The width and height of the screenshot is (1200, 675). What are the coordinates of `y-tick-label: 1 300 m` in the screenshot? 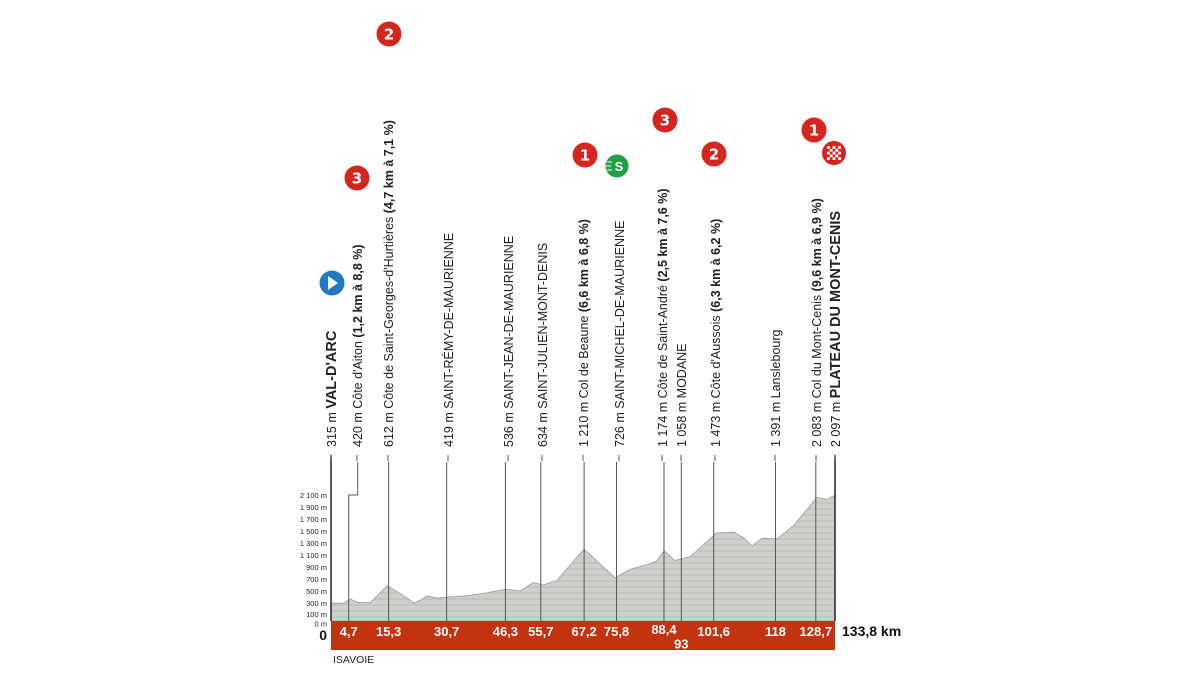 It's located at (313, 543).